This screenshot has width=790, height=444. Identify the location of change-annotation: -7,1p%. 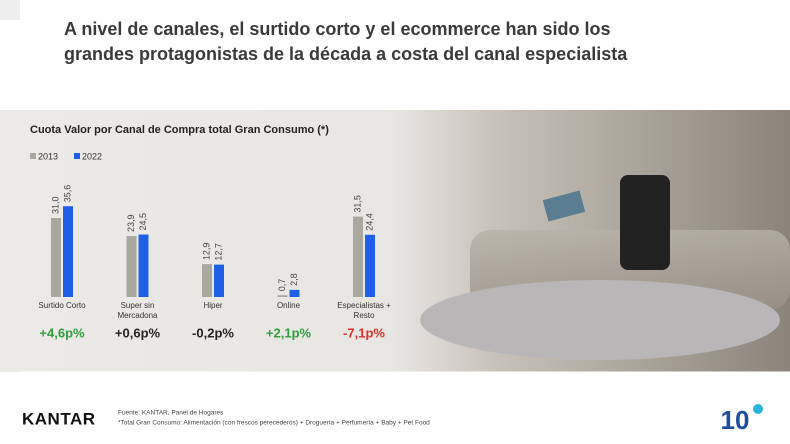
(364, 332).